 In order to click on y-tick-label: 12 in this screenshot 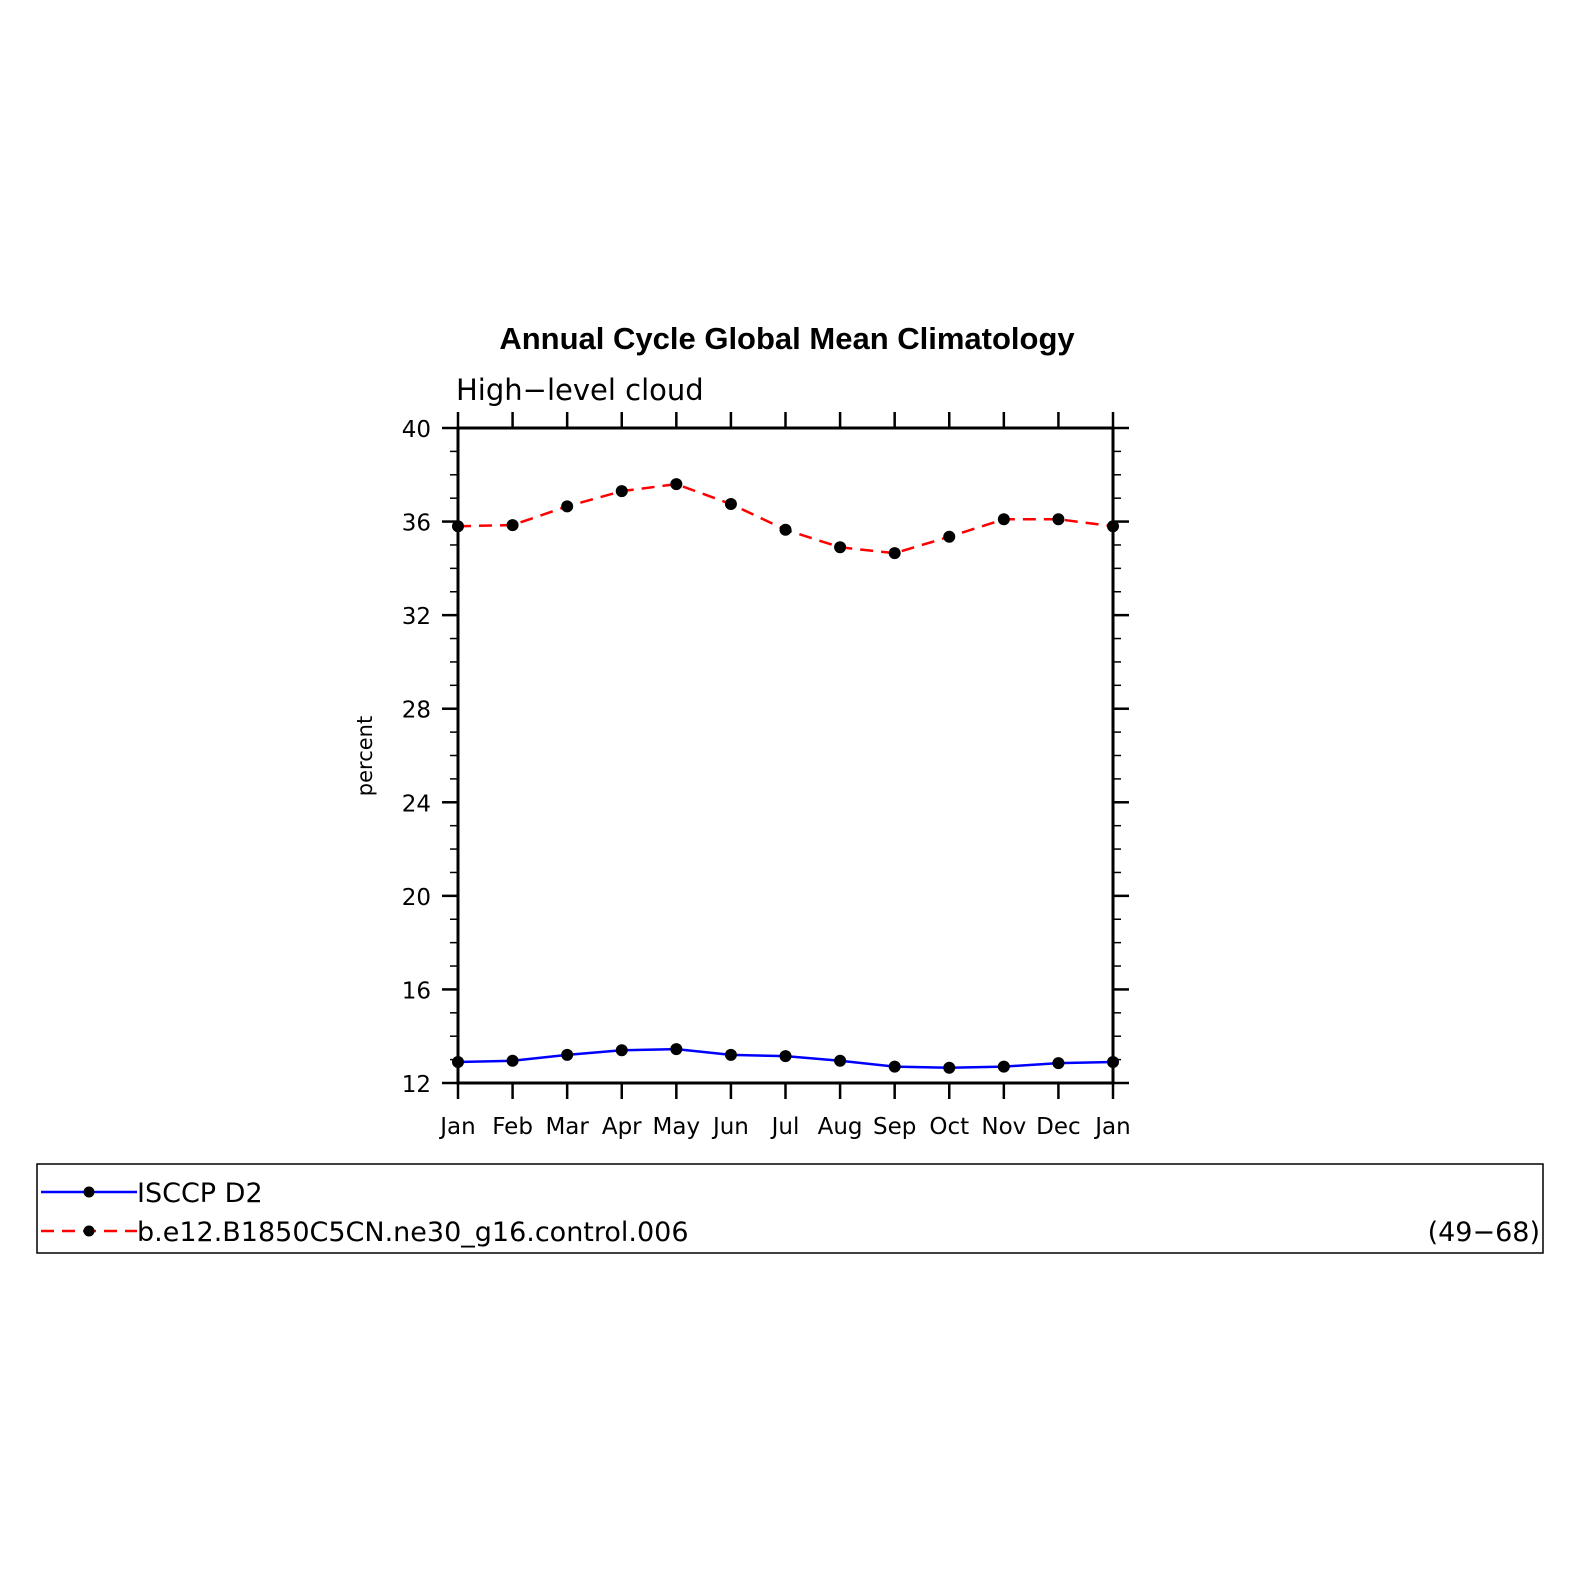, I will do `click(416, 1085)`.